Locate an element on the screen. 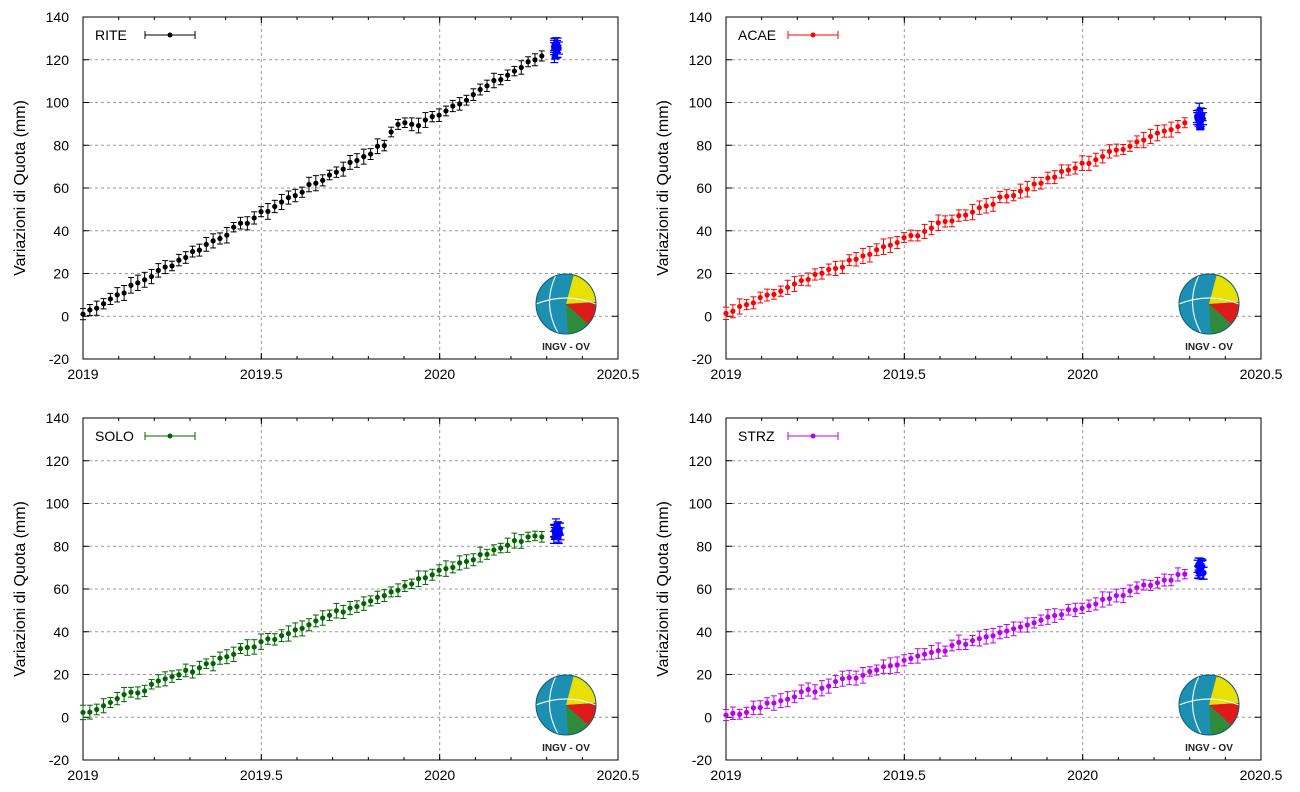  y-tick-label: 140 is located at coordinates (701, 418).